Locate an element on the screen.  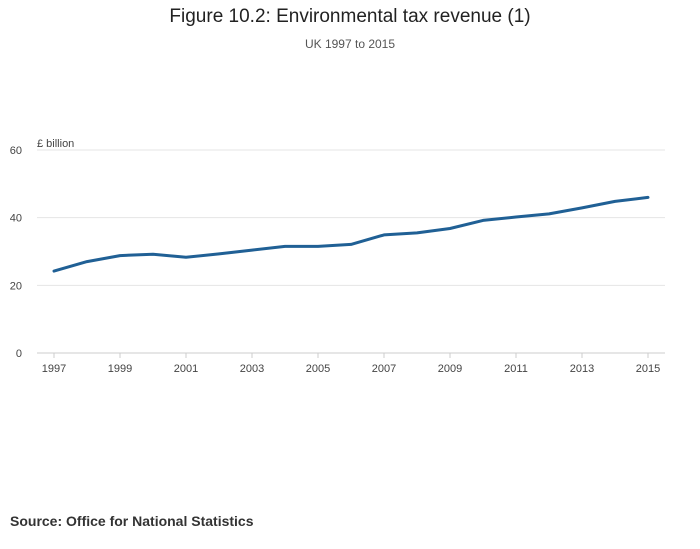
series-lines is located at coordinates (351, 234).